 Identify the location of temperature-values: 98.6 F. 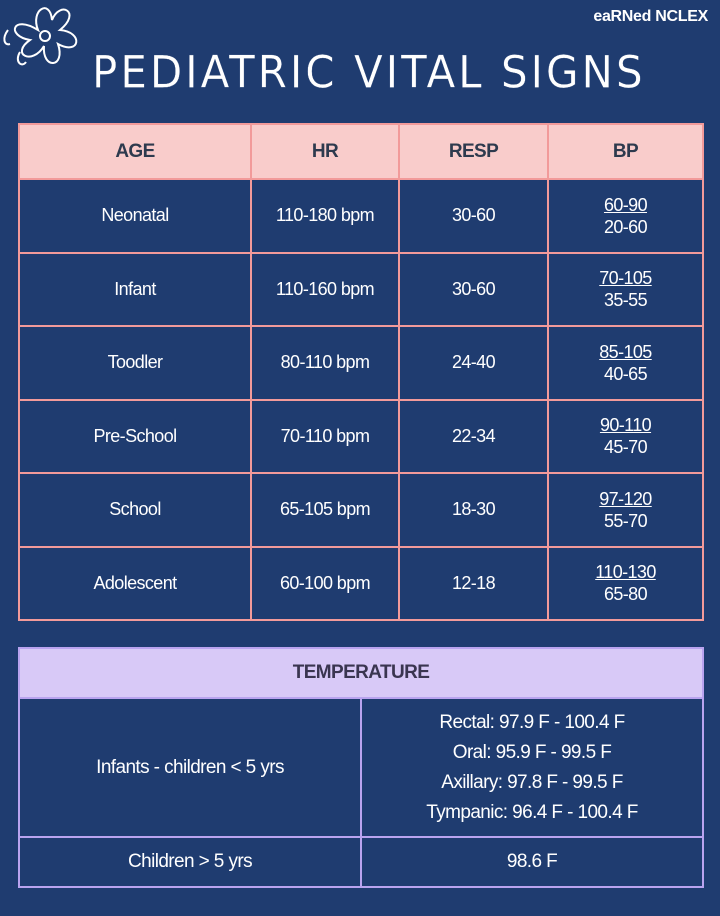
(532, 862).